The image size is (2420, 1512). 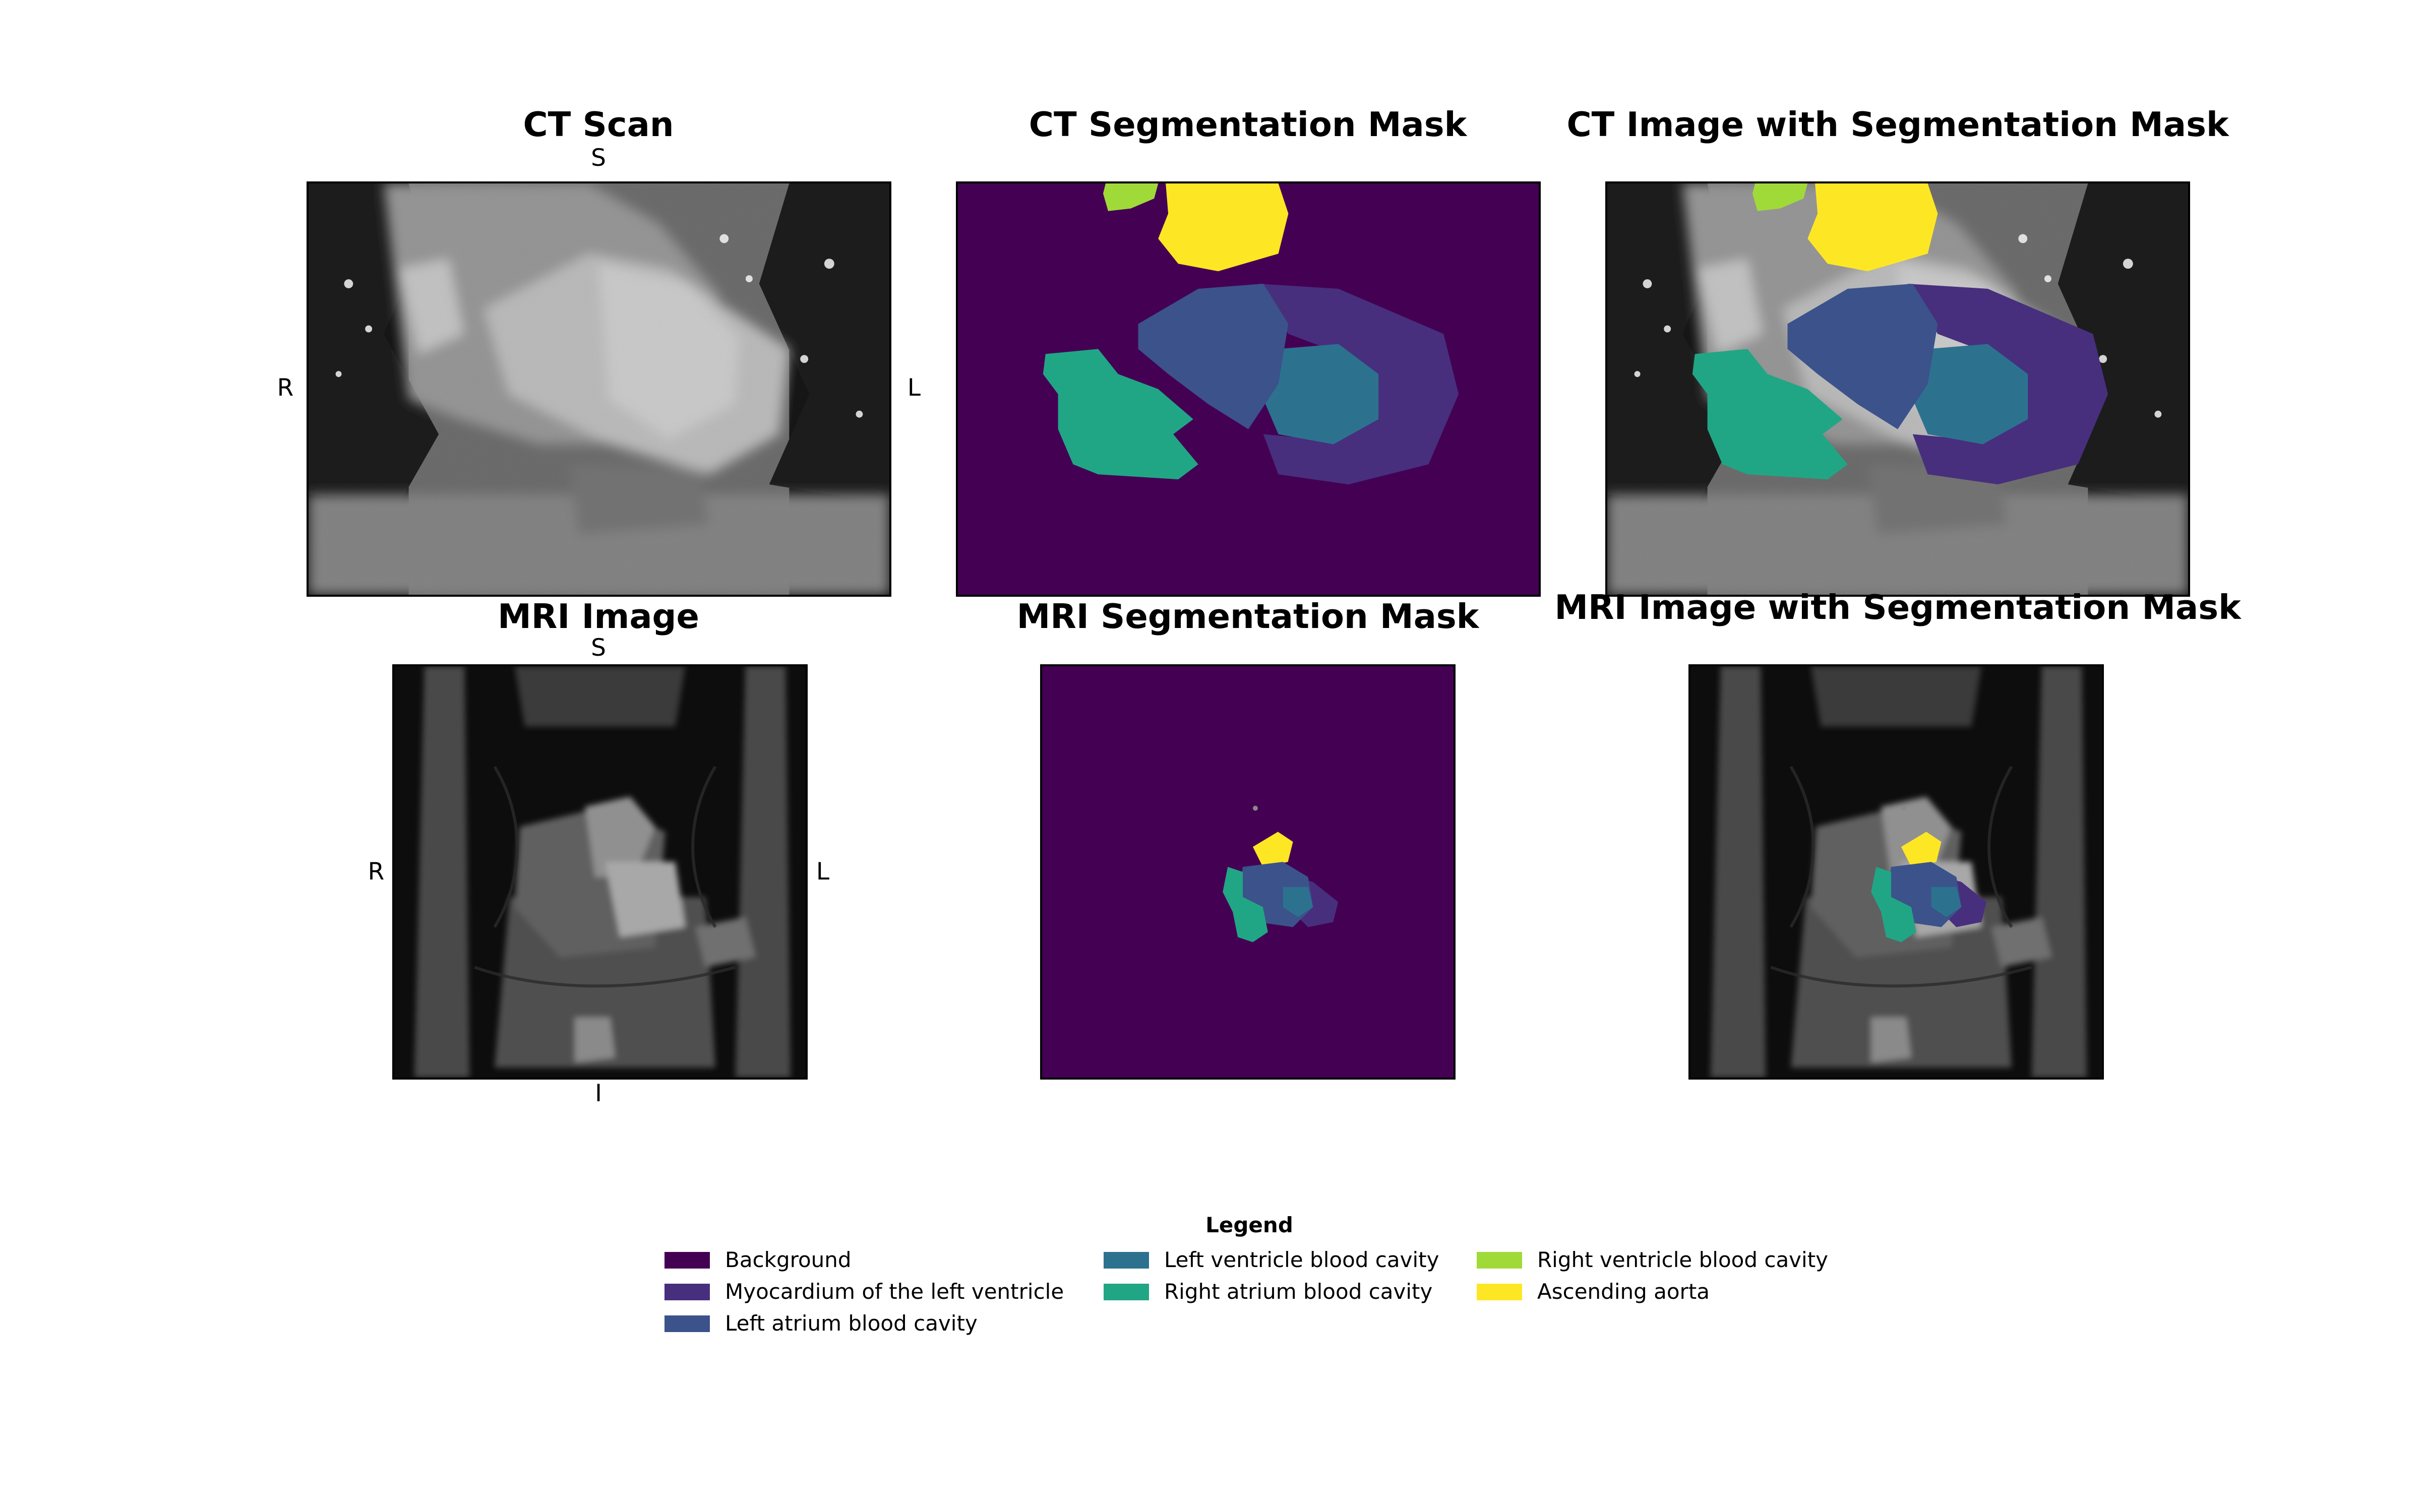 What do you see at coordinates (598, 648) in the screenshot?
I see `mri-orient-top: S` at bounding box center [598, 648].